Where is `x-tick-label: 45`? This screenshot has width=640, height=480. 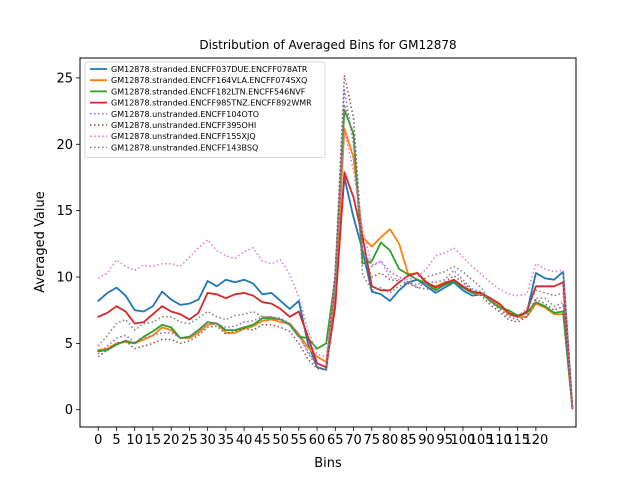 x-tick-label: 45 is located at coordinates (262, 440).